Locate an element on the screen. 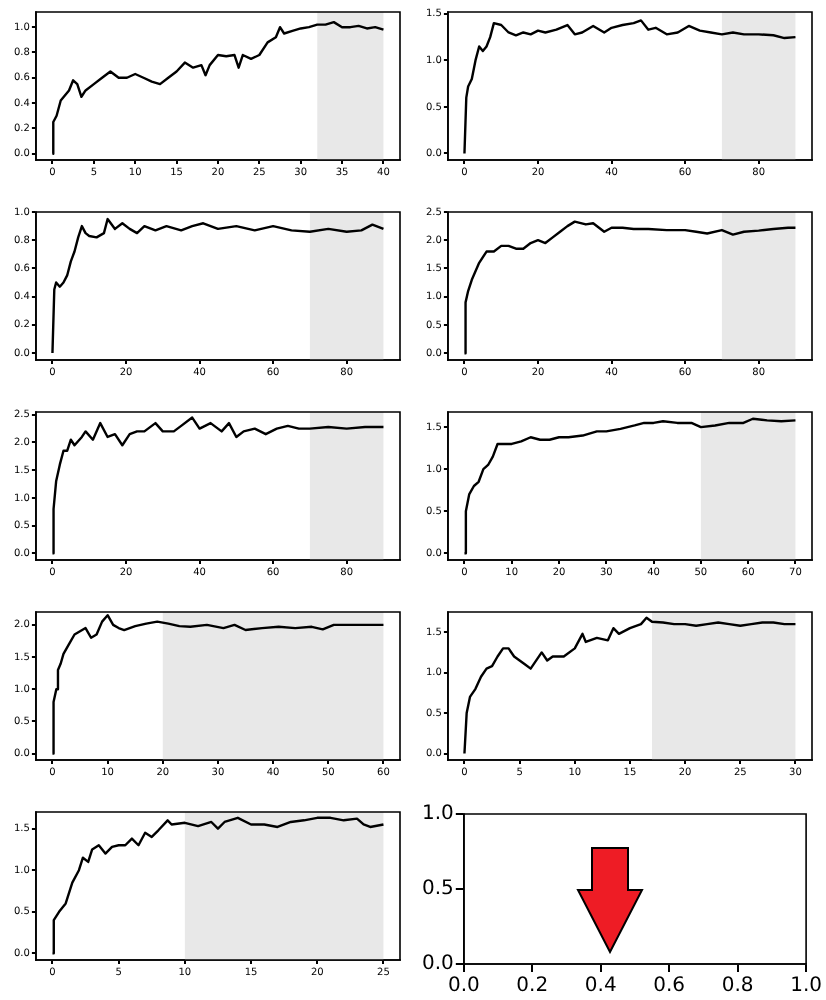 This screenshot has height=1000, width=826. x-tick-label: 0.0 is located at coordinates (463, 986).